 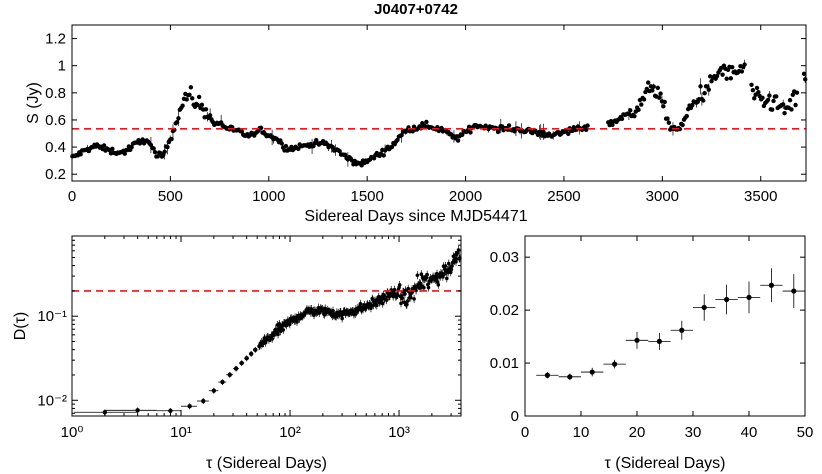 I want to click on sf-log-ytick-label: 10⁻², so click(x=52, y=400).